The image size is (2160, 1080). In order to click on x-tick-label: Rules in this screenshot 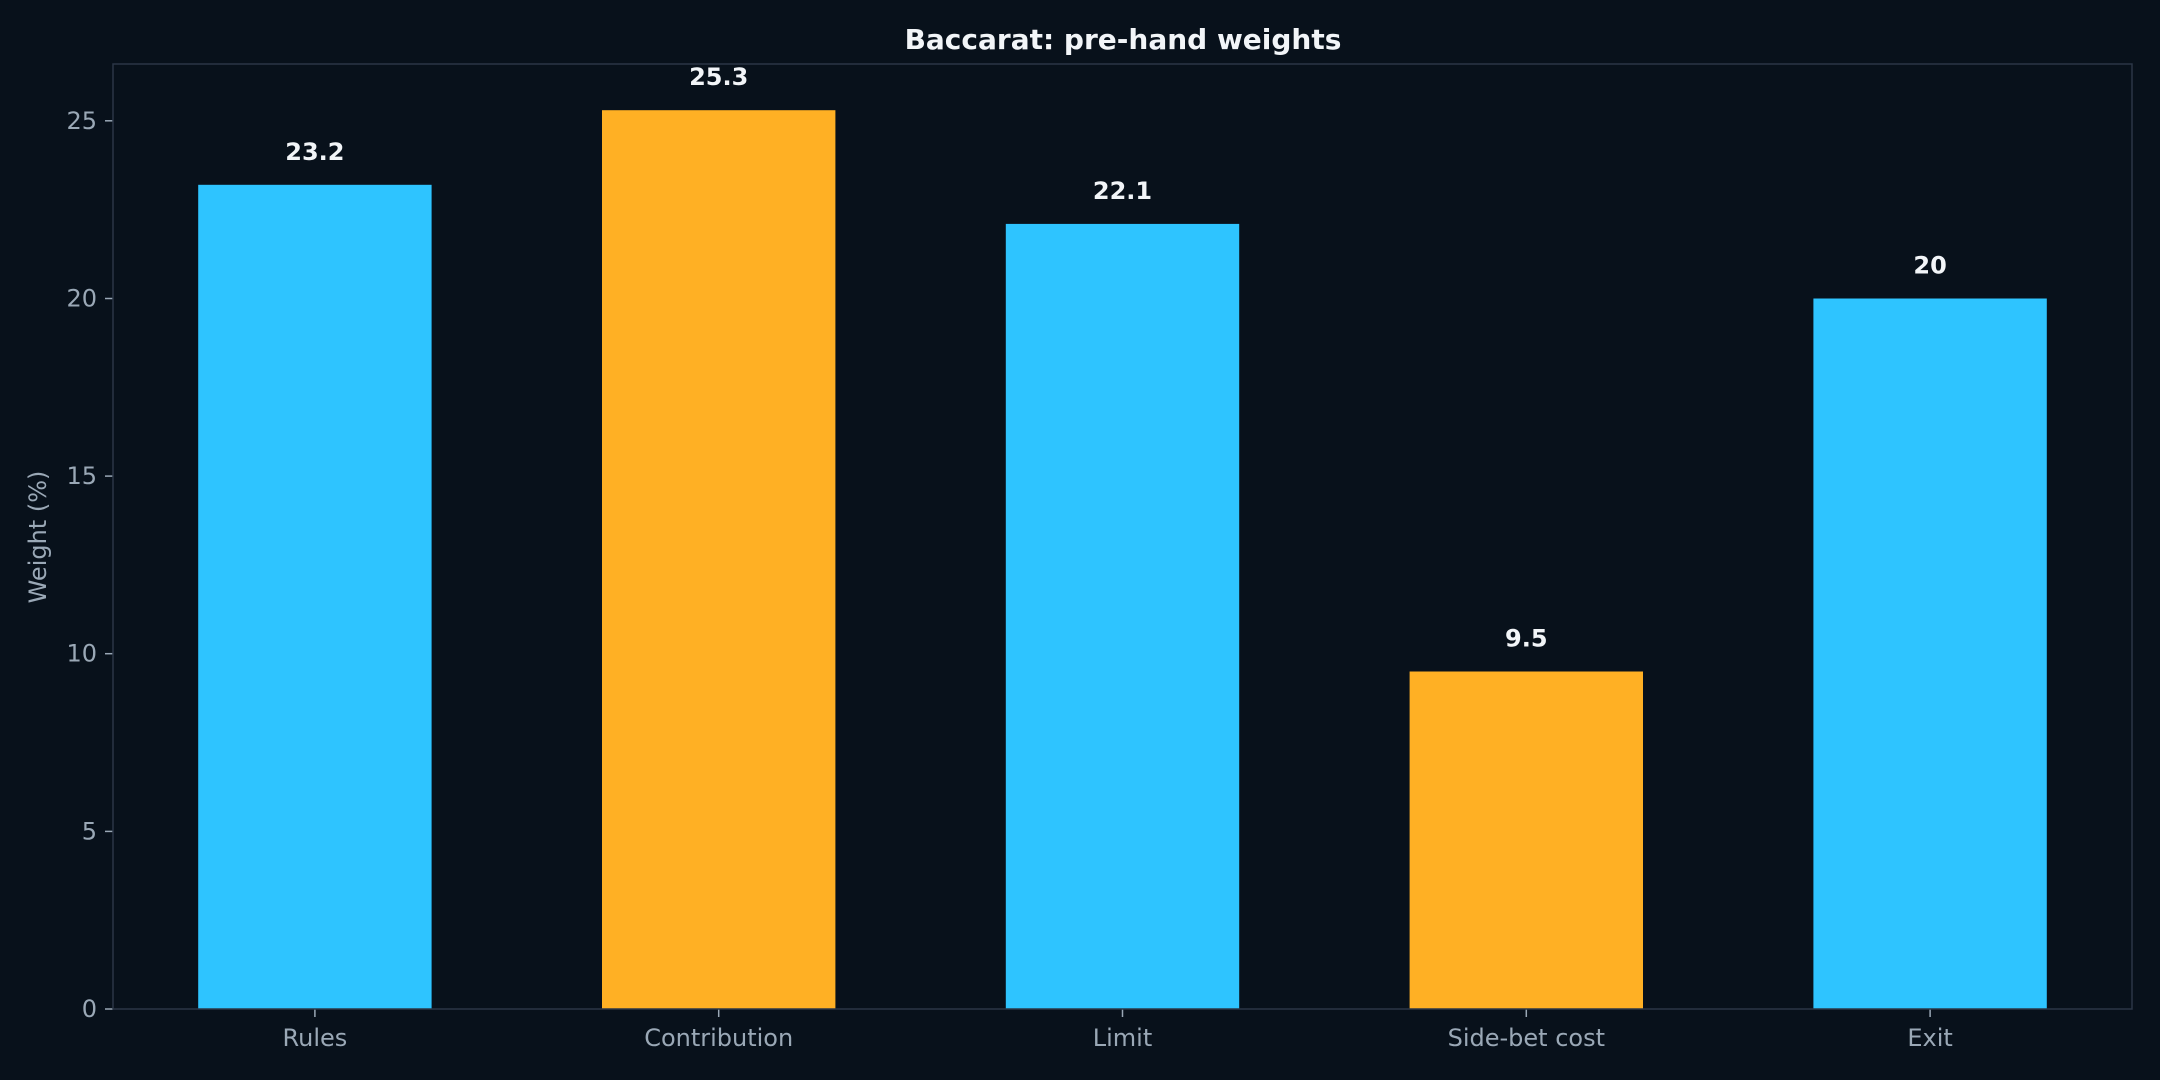, I will do `click(315, 1038)`.